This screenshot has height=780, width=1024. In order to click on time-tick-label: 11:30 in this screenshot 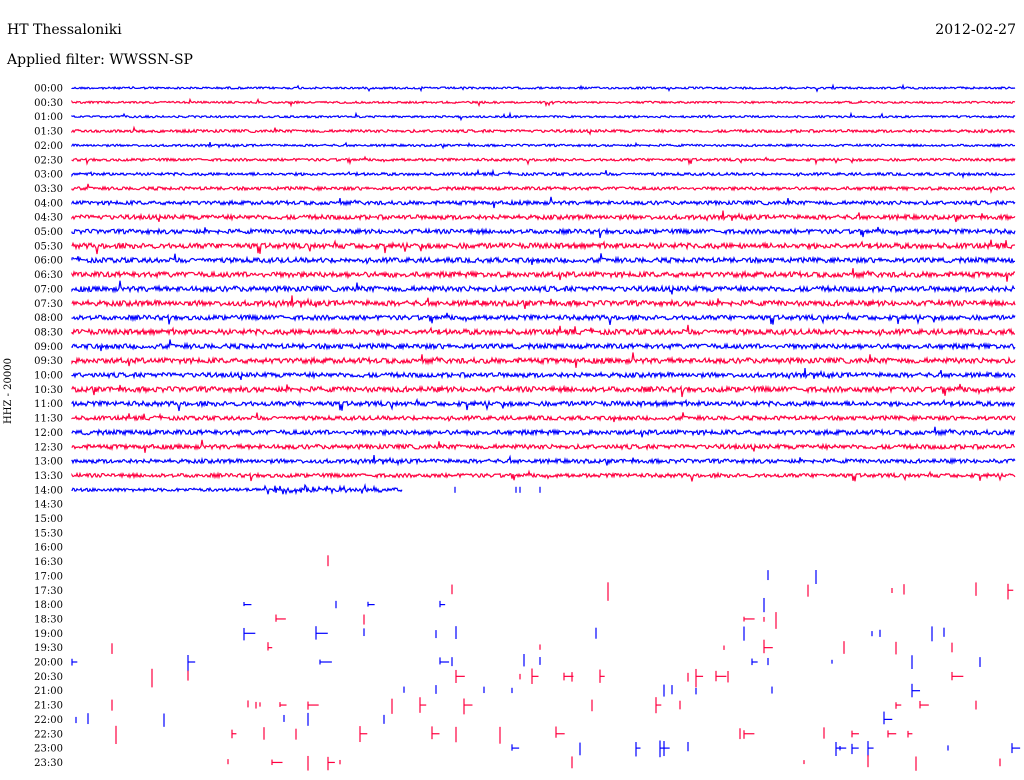, I will do `click(48, 419)`.